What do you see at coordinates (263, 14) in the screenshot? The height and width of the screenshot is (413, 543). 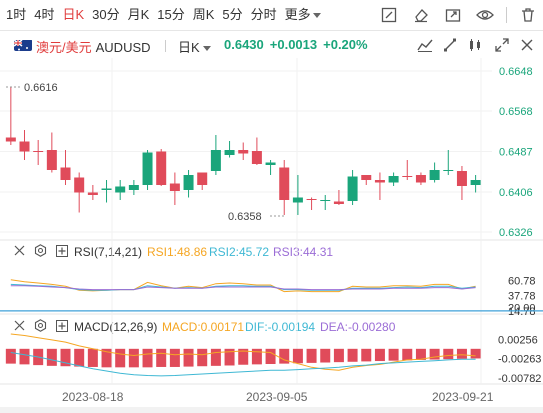 I see `period-tab: 分时` at bounding box center [263, 14].